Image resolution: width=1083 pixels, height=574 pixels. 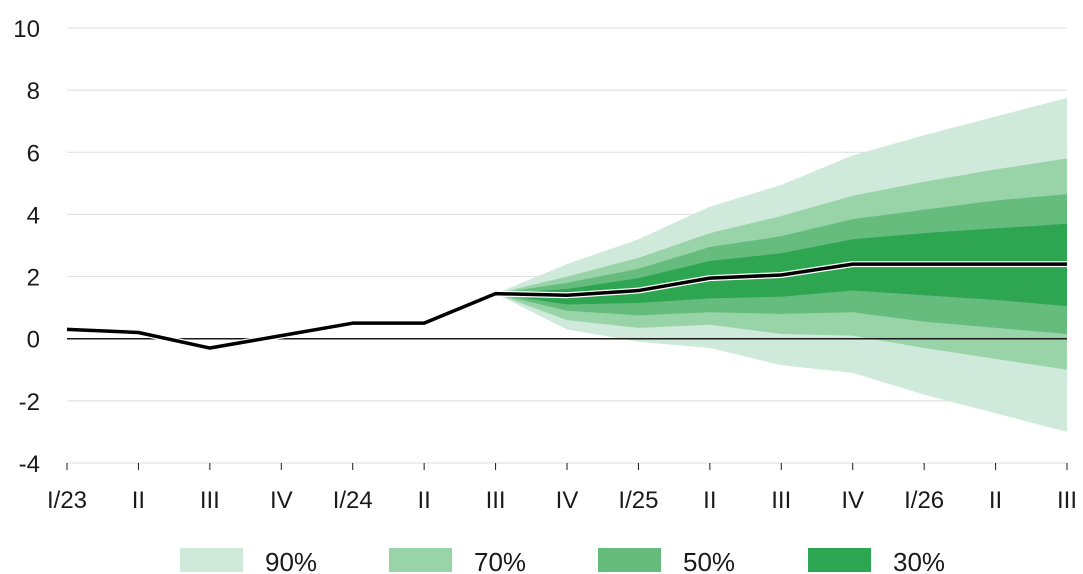 I want to click on legend-label: 30%, so click(x=919, y=560).